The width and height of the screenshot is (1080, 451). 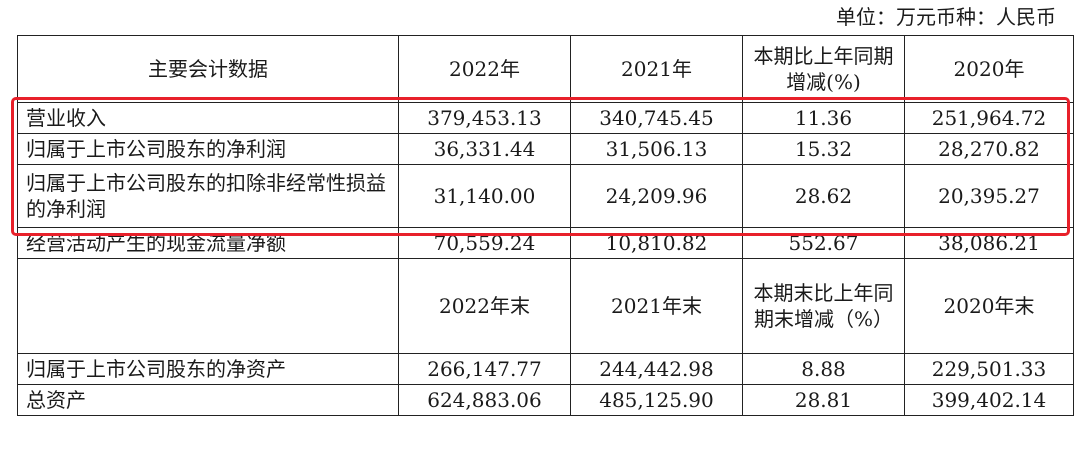 What do you see at coordinates (484, 306) in the screenshot?
I see `subheader-col-2022: 2022年末` at bounding box center [484, 306].